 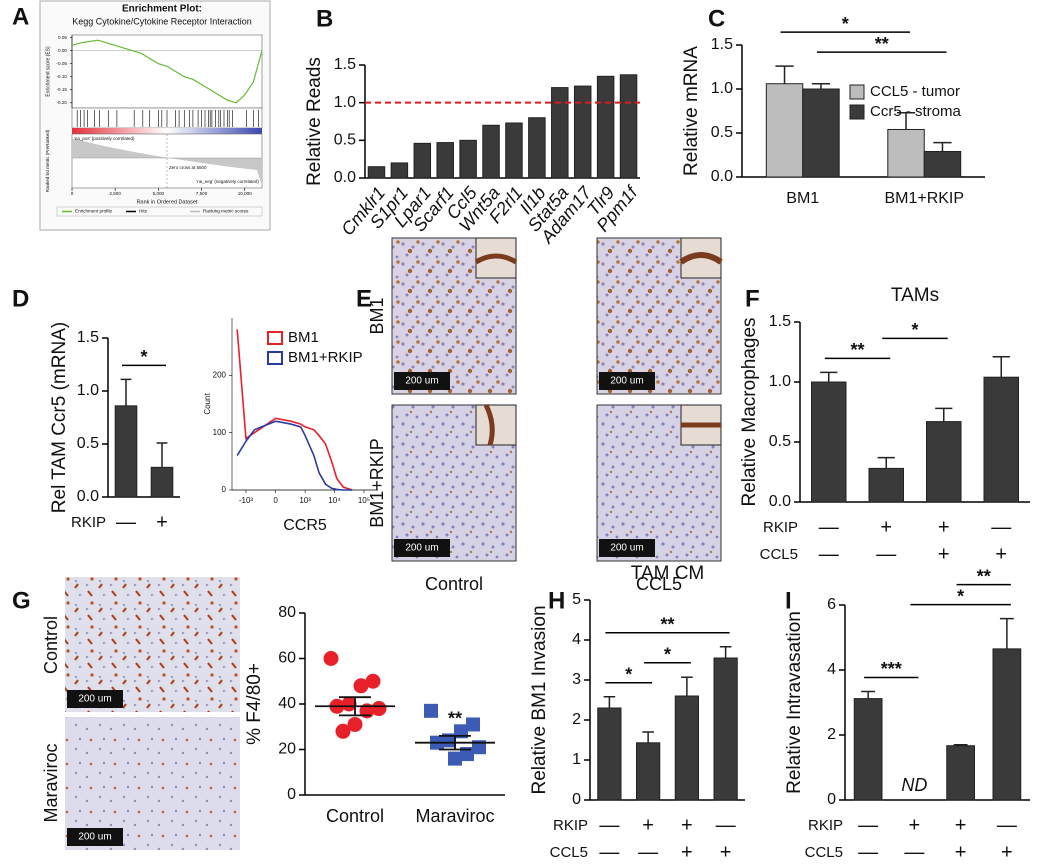 I want to click on x-tick-label: 7,500, so click(x=202, y=193).